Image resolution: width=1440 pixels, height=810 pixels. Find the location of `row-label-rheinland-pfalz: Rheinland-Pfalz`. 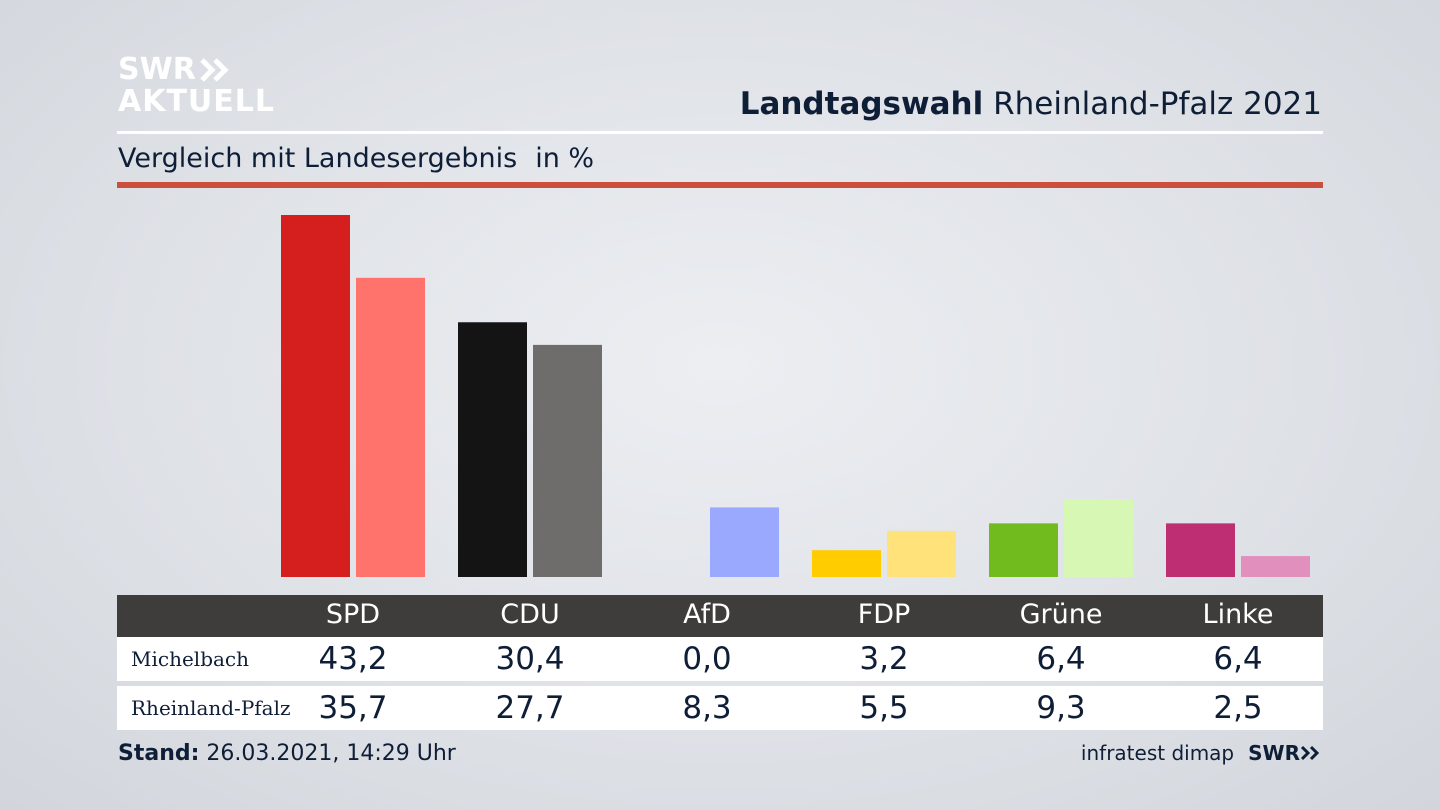

row-label-rheinland-pfalz: Rheinland-Pfalz is located at coordinates (211, 708).